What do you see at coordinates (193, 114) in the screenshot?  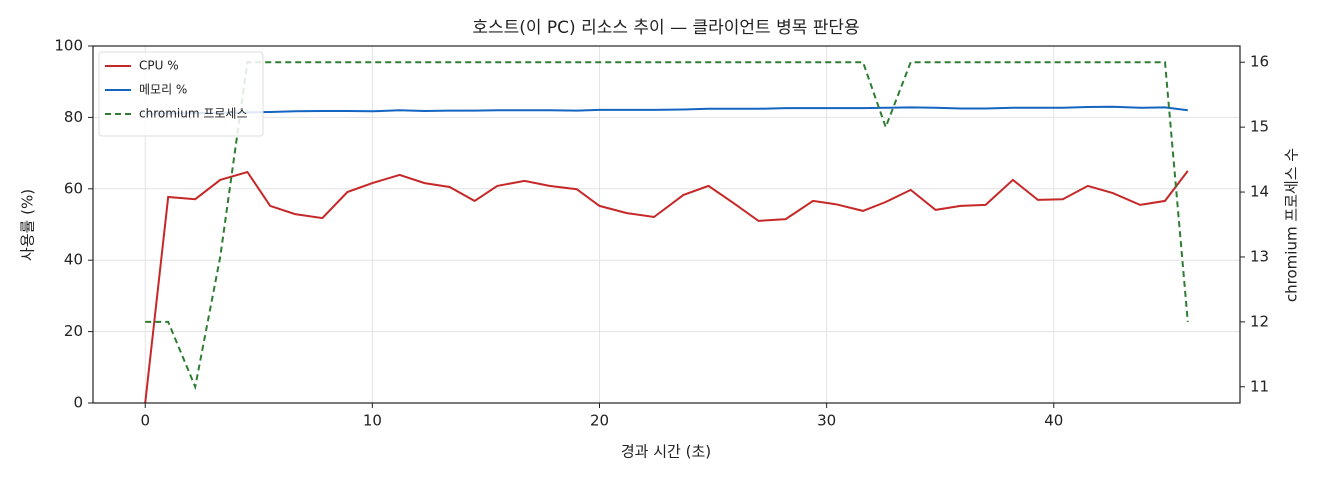 I see `legend-label: chromium 프로세스` at bounding box center [193, 114].